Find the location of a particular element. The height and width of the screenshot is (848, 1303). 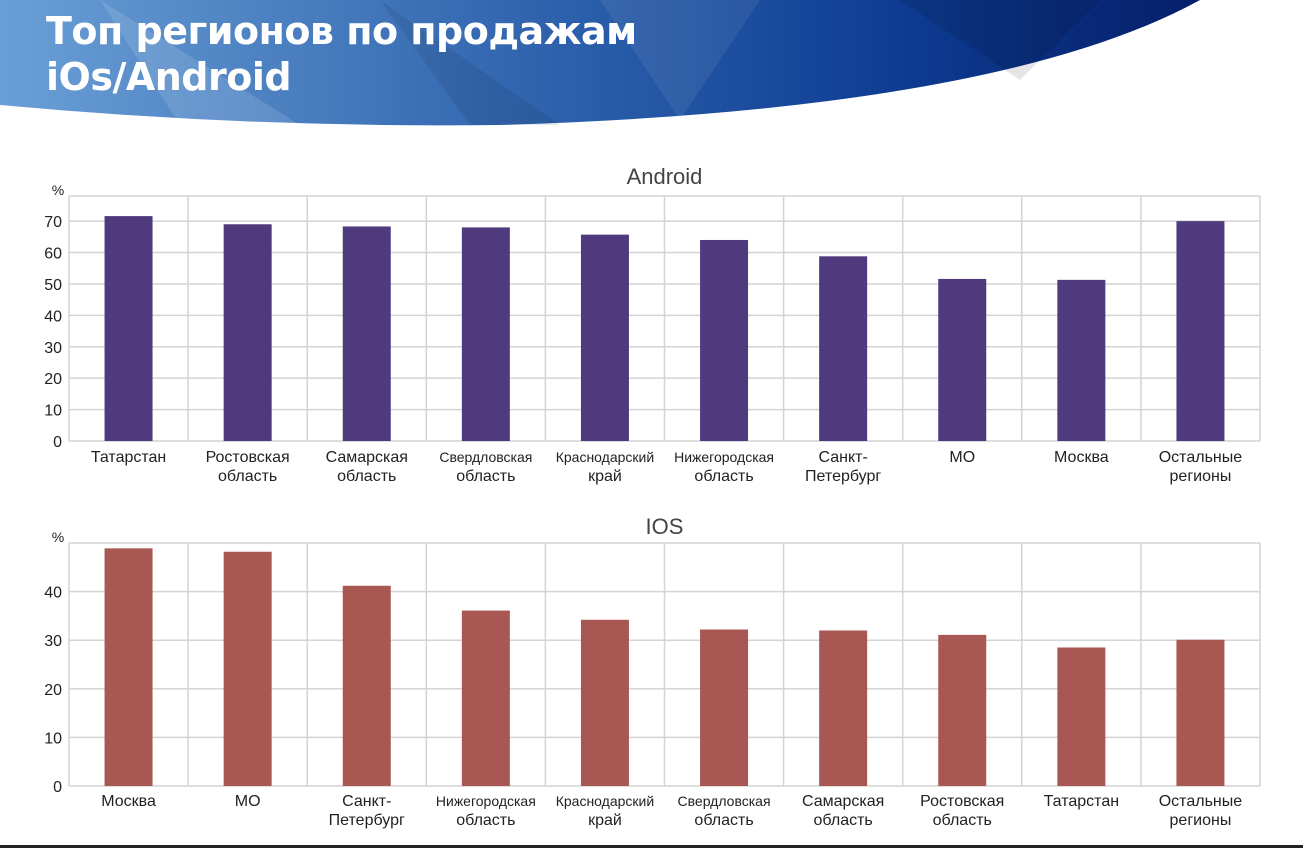

chart-title: IOS is located at coordinates (665, 526).